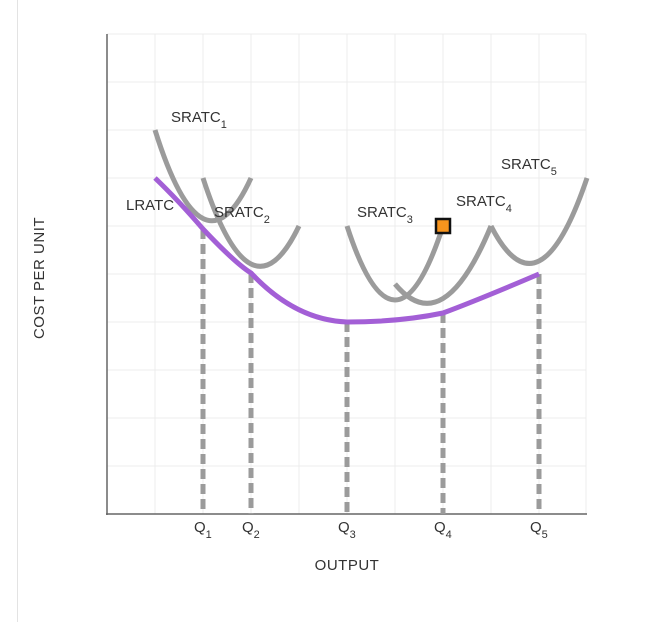  Describe the element at coordinates (39, 278) in the screenshot. I see `y-axis-title: COST PER UNIT` at that location.